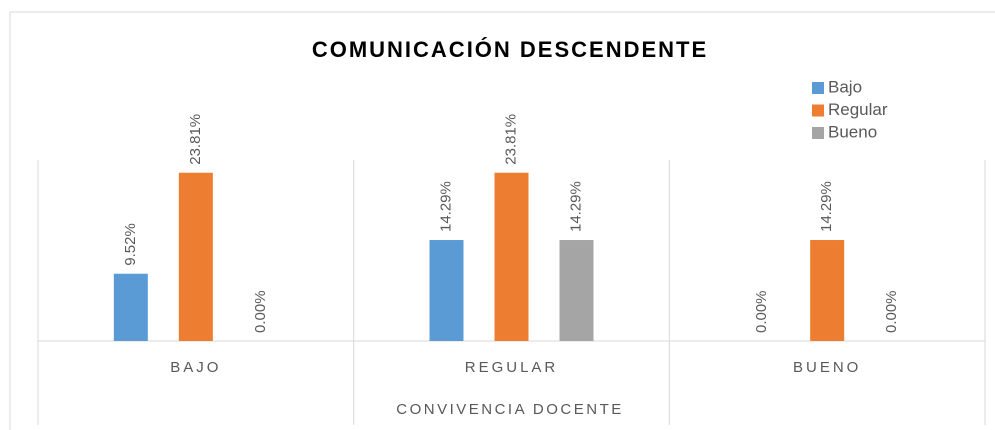 Image resolution: width=995 pixels, height=430 pixels. Describe the element at coordinates (858, 109) in the screenshot. I see `legend-label: Regular` at that location.